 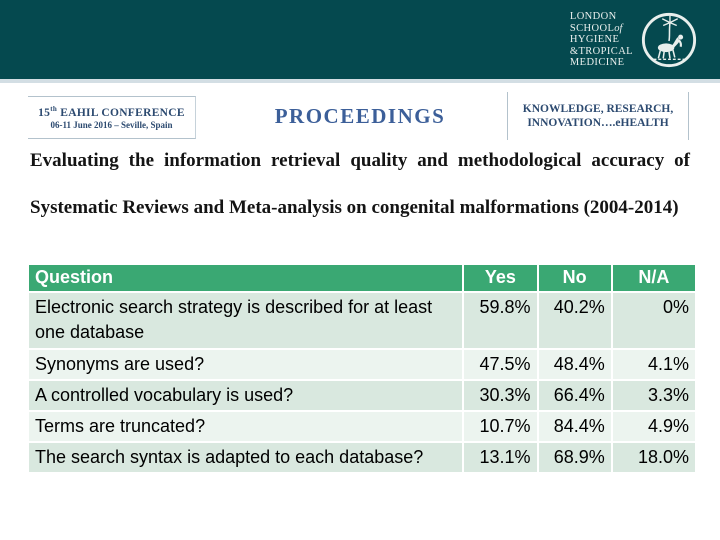 I want to click on na-cell: 3.3%, so click(x=653, y=395).